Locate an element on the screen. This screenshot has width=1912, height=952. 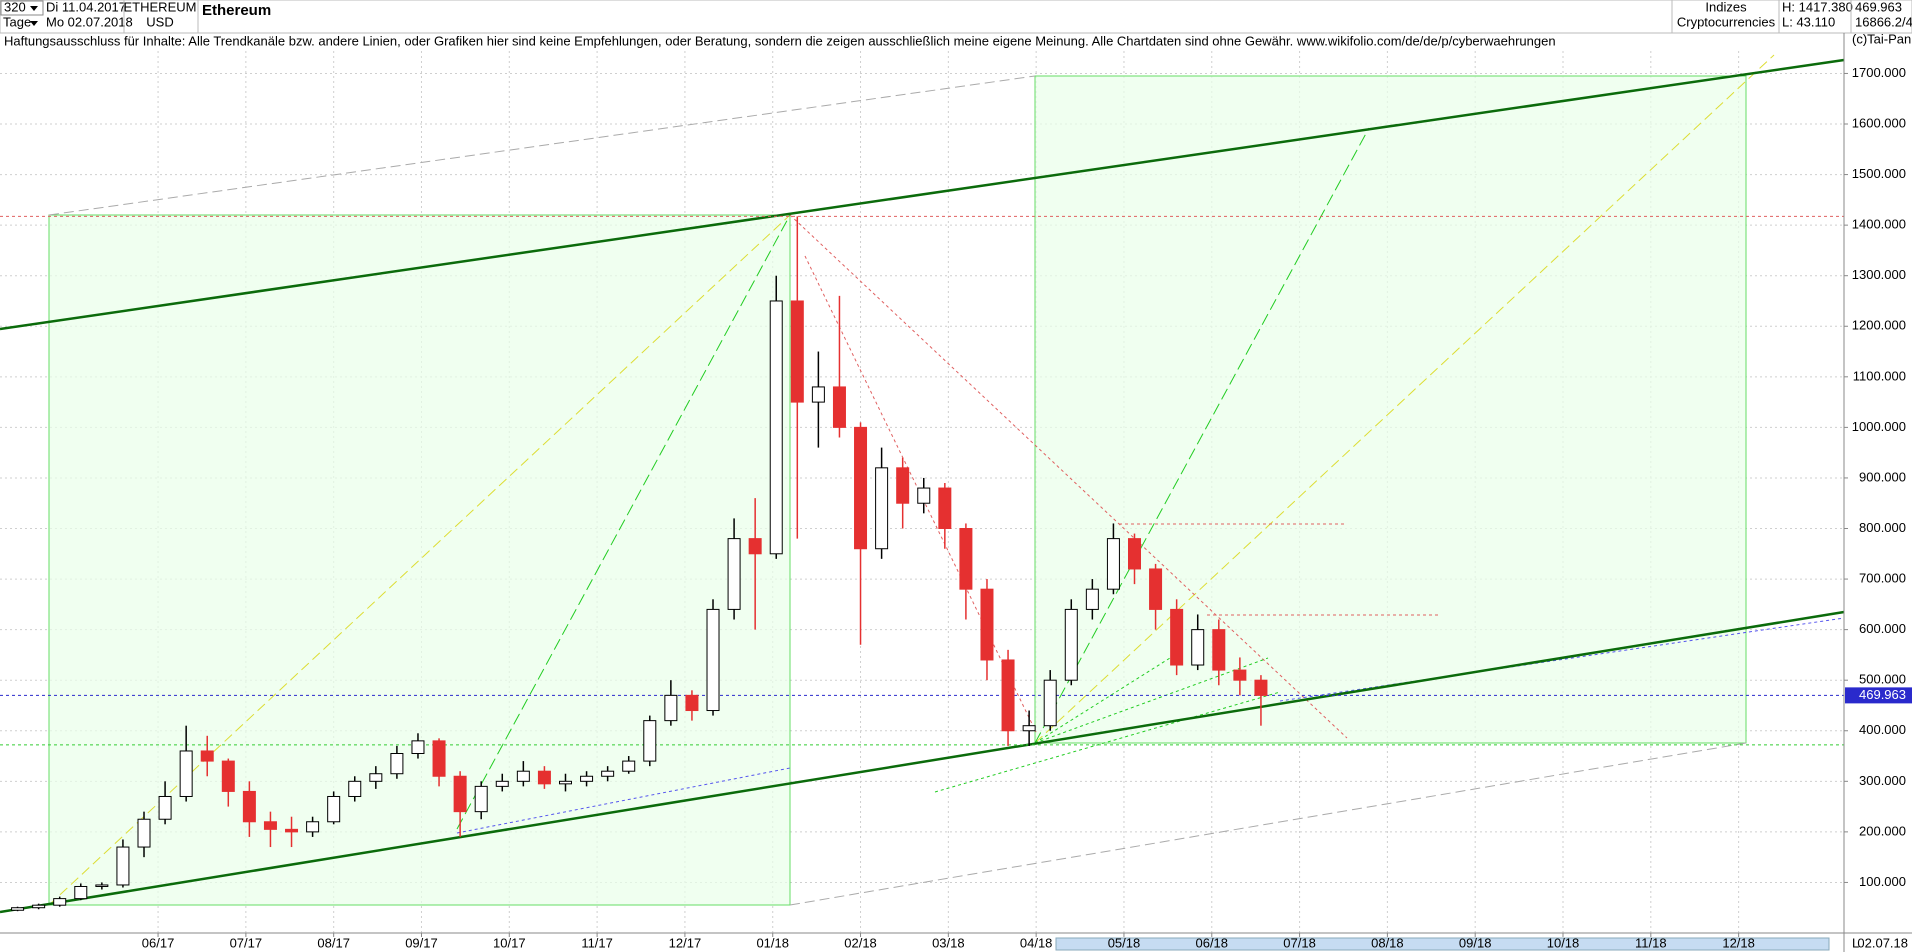
symbol: ETHEREUM is located at coordinates (160, 7).